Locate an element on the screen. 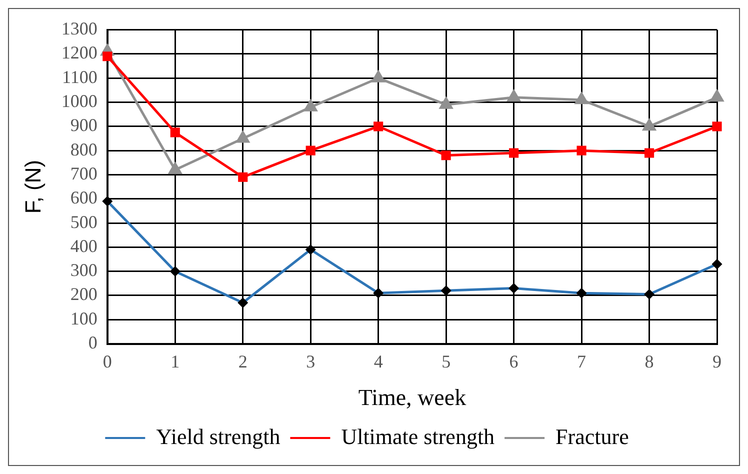 This screenshot has height=474, width=748. x-tick-label: 7 is located at coordinates (581, 361).